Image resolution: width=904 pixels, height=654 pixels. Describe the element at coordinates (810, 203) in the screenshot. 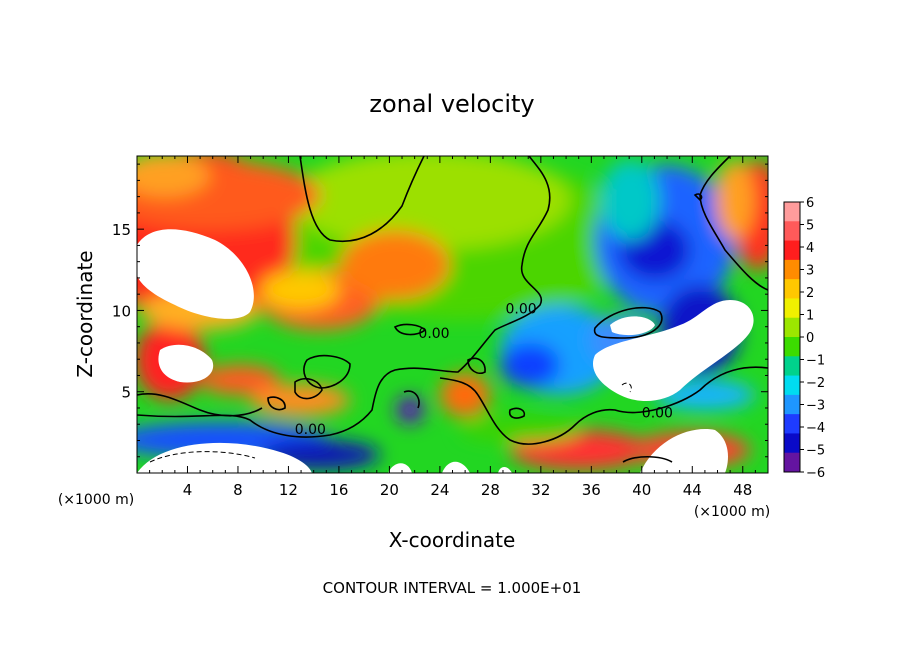

I see `colorbar-tick-label: 6` at that location.